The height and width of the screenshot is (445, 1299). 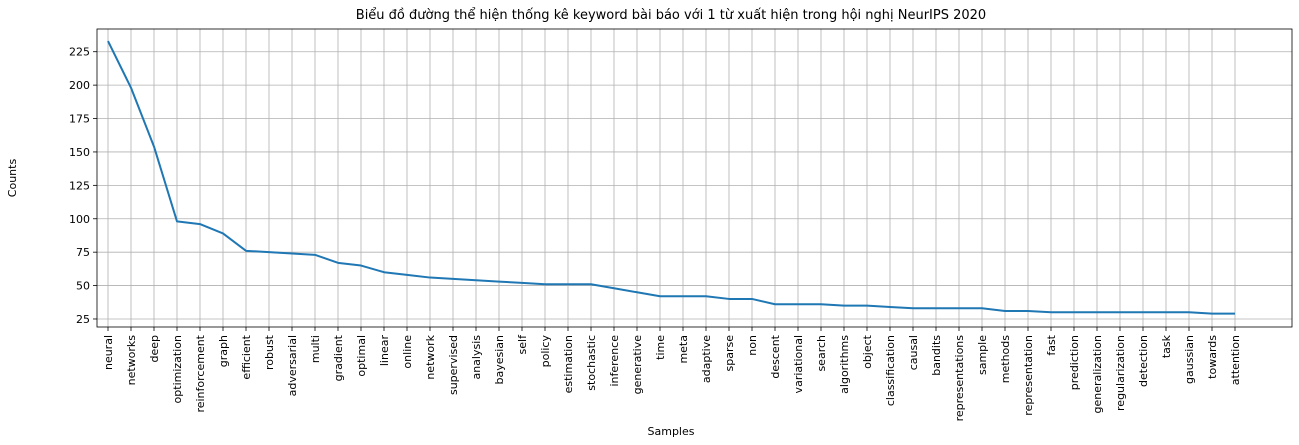 I want to click on x-tick-label: algorithms, so click(x=844, y=364).